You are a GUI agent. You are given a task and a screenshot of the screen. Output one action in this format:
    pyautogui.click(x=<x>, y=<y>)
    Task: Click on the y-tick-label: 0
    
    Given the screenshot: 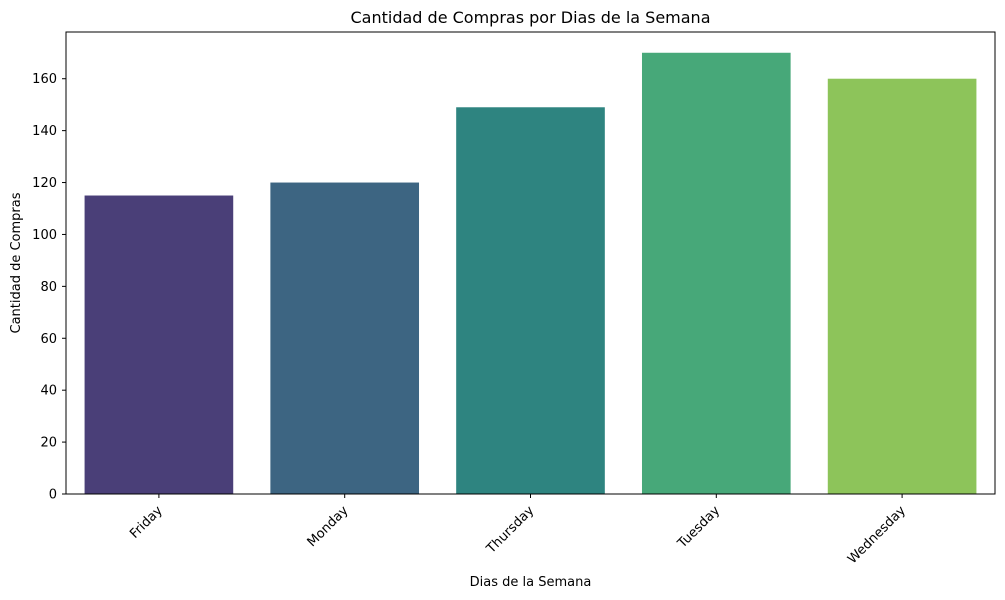 What is the action you would take?
    pyautogui.click(x=53, y=495)
    